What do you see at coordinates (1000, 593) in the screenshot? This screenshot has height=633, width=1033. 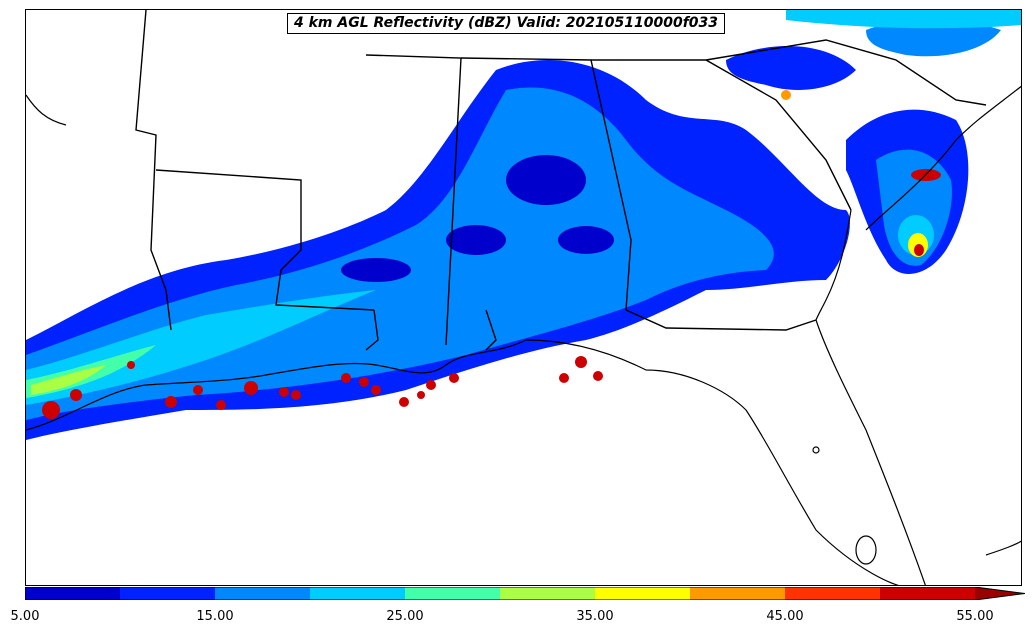 I see `colorbar-extend-arrow` at bounding box center [1000, 593].